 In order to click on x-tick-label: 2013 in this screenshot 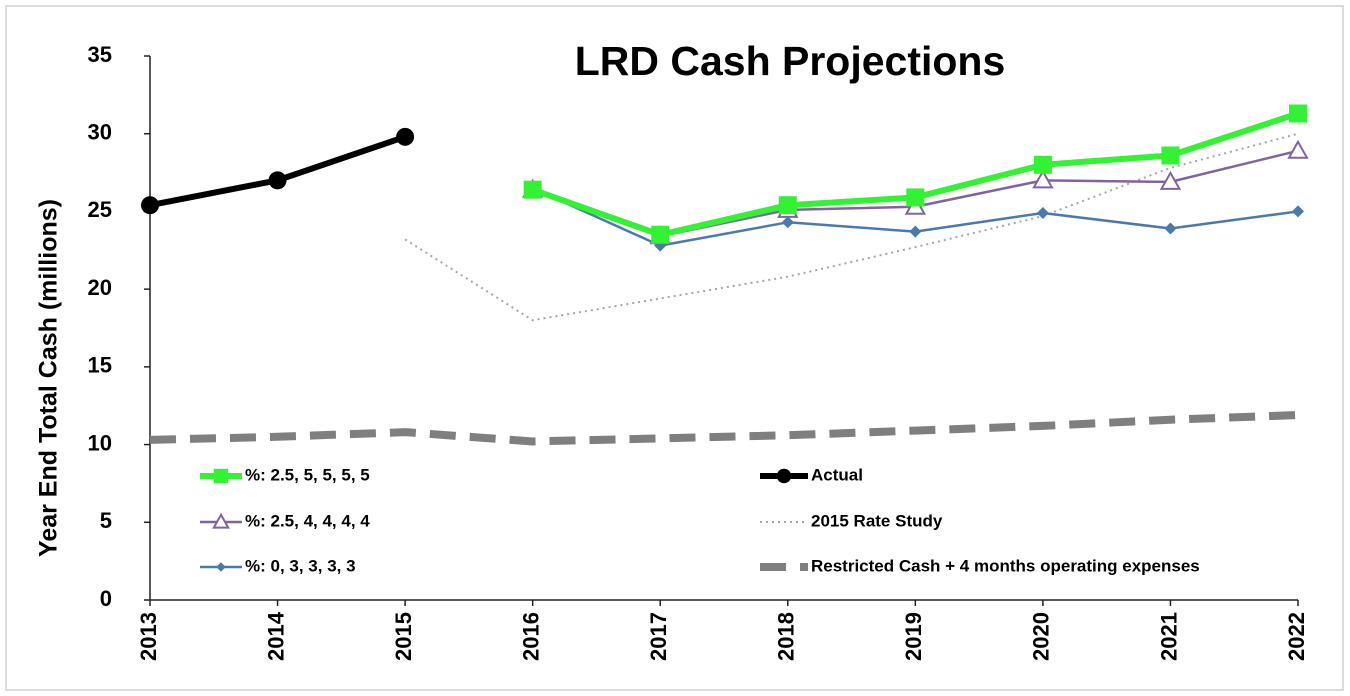, I will do `click(148, 636)`.